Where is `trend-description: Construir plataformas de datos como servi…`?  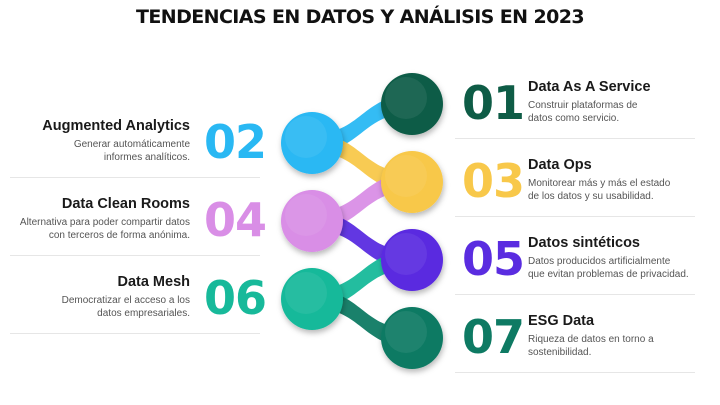
trend-description: Construir plataformas de datos como servi… is located at coordinates (623, 112).